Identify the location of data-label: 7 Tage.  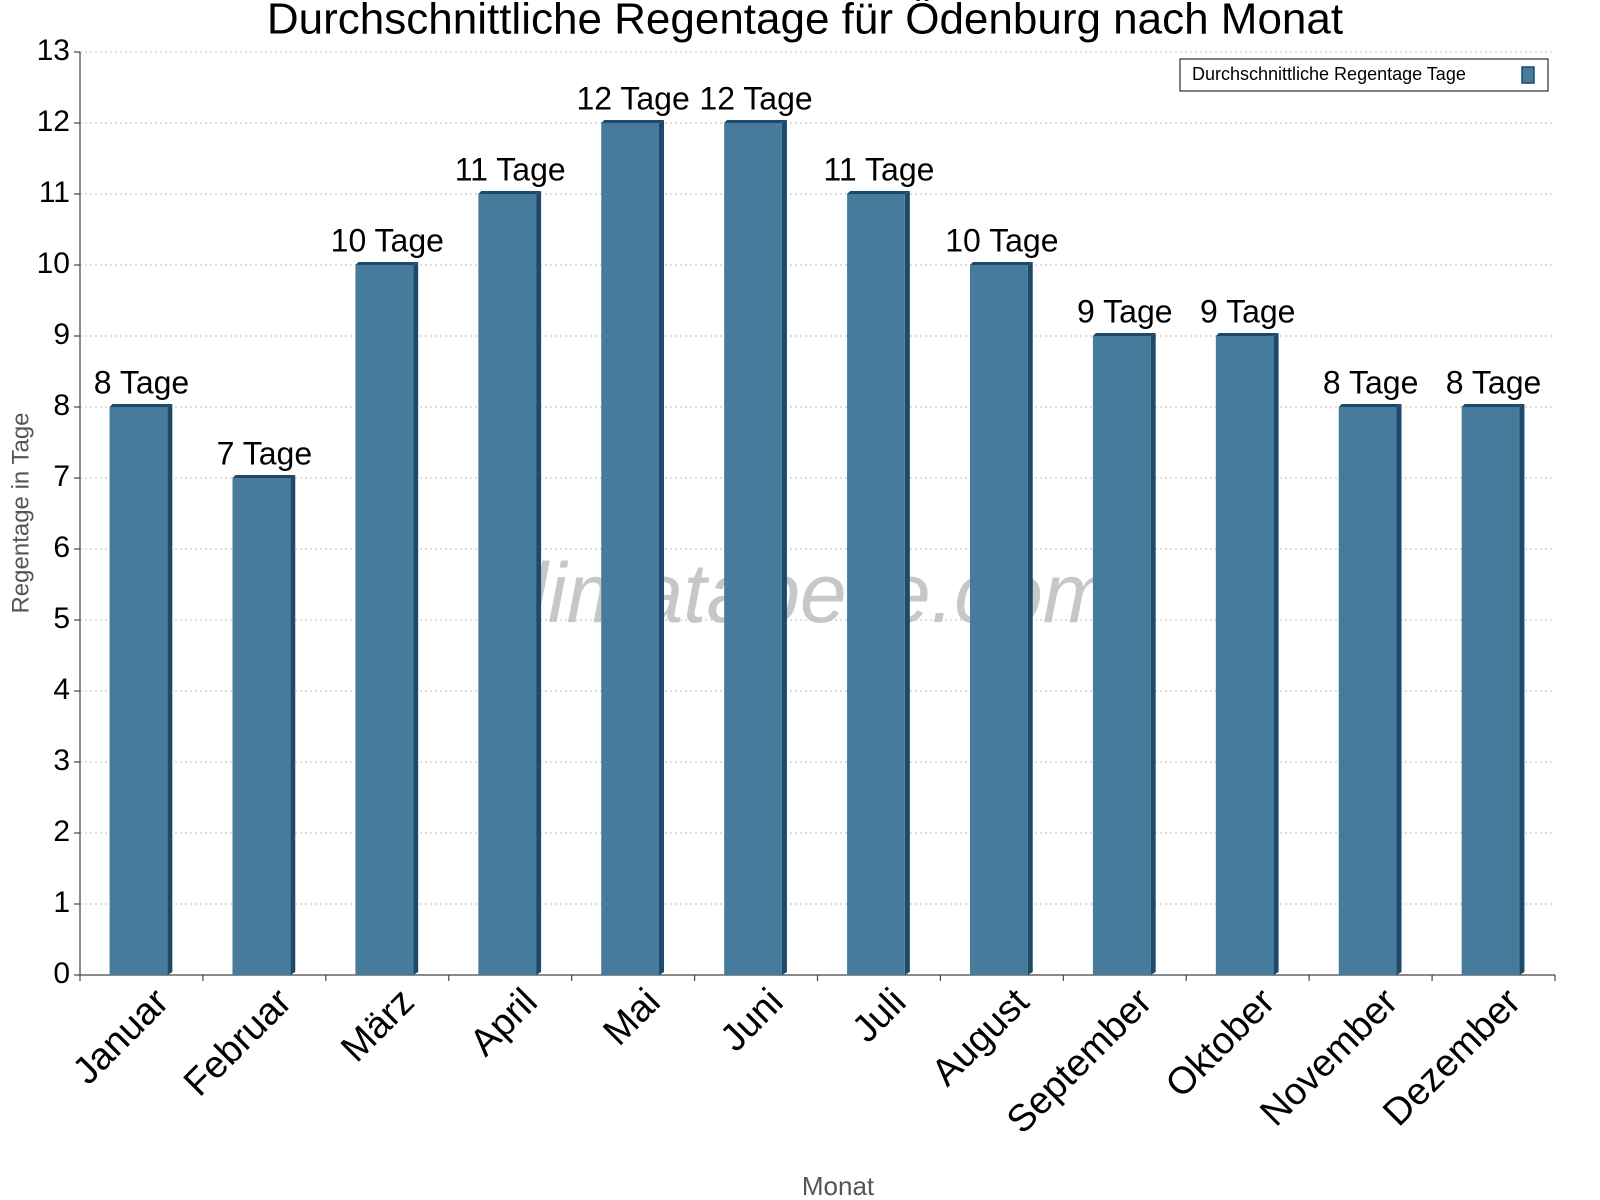
(265, 453).